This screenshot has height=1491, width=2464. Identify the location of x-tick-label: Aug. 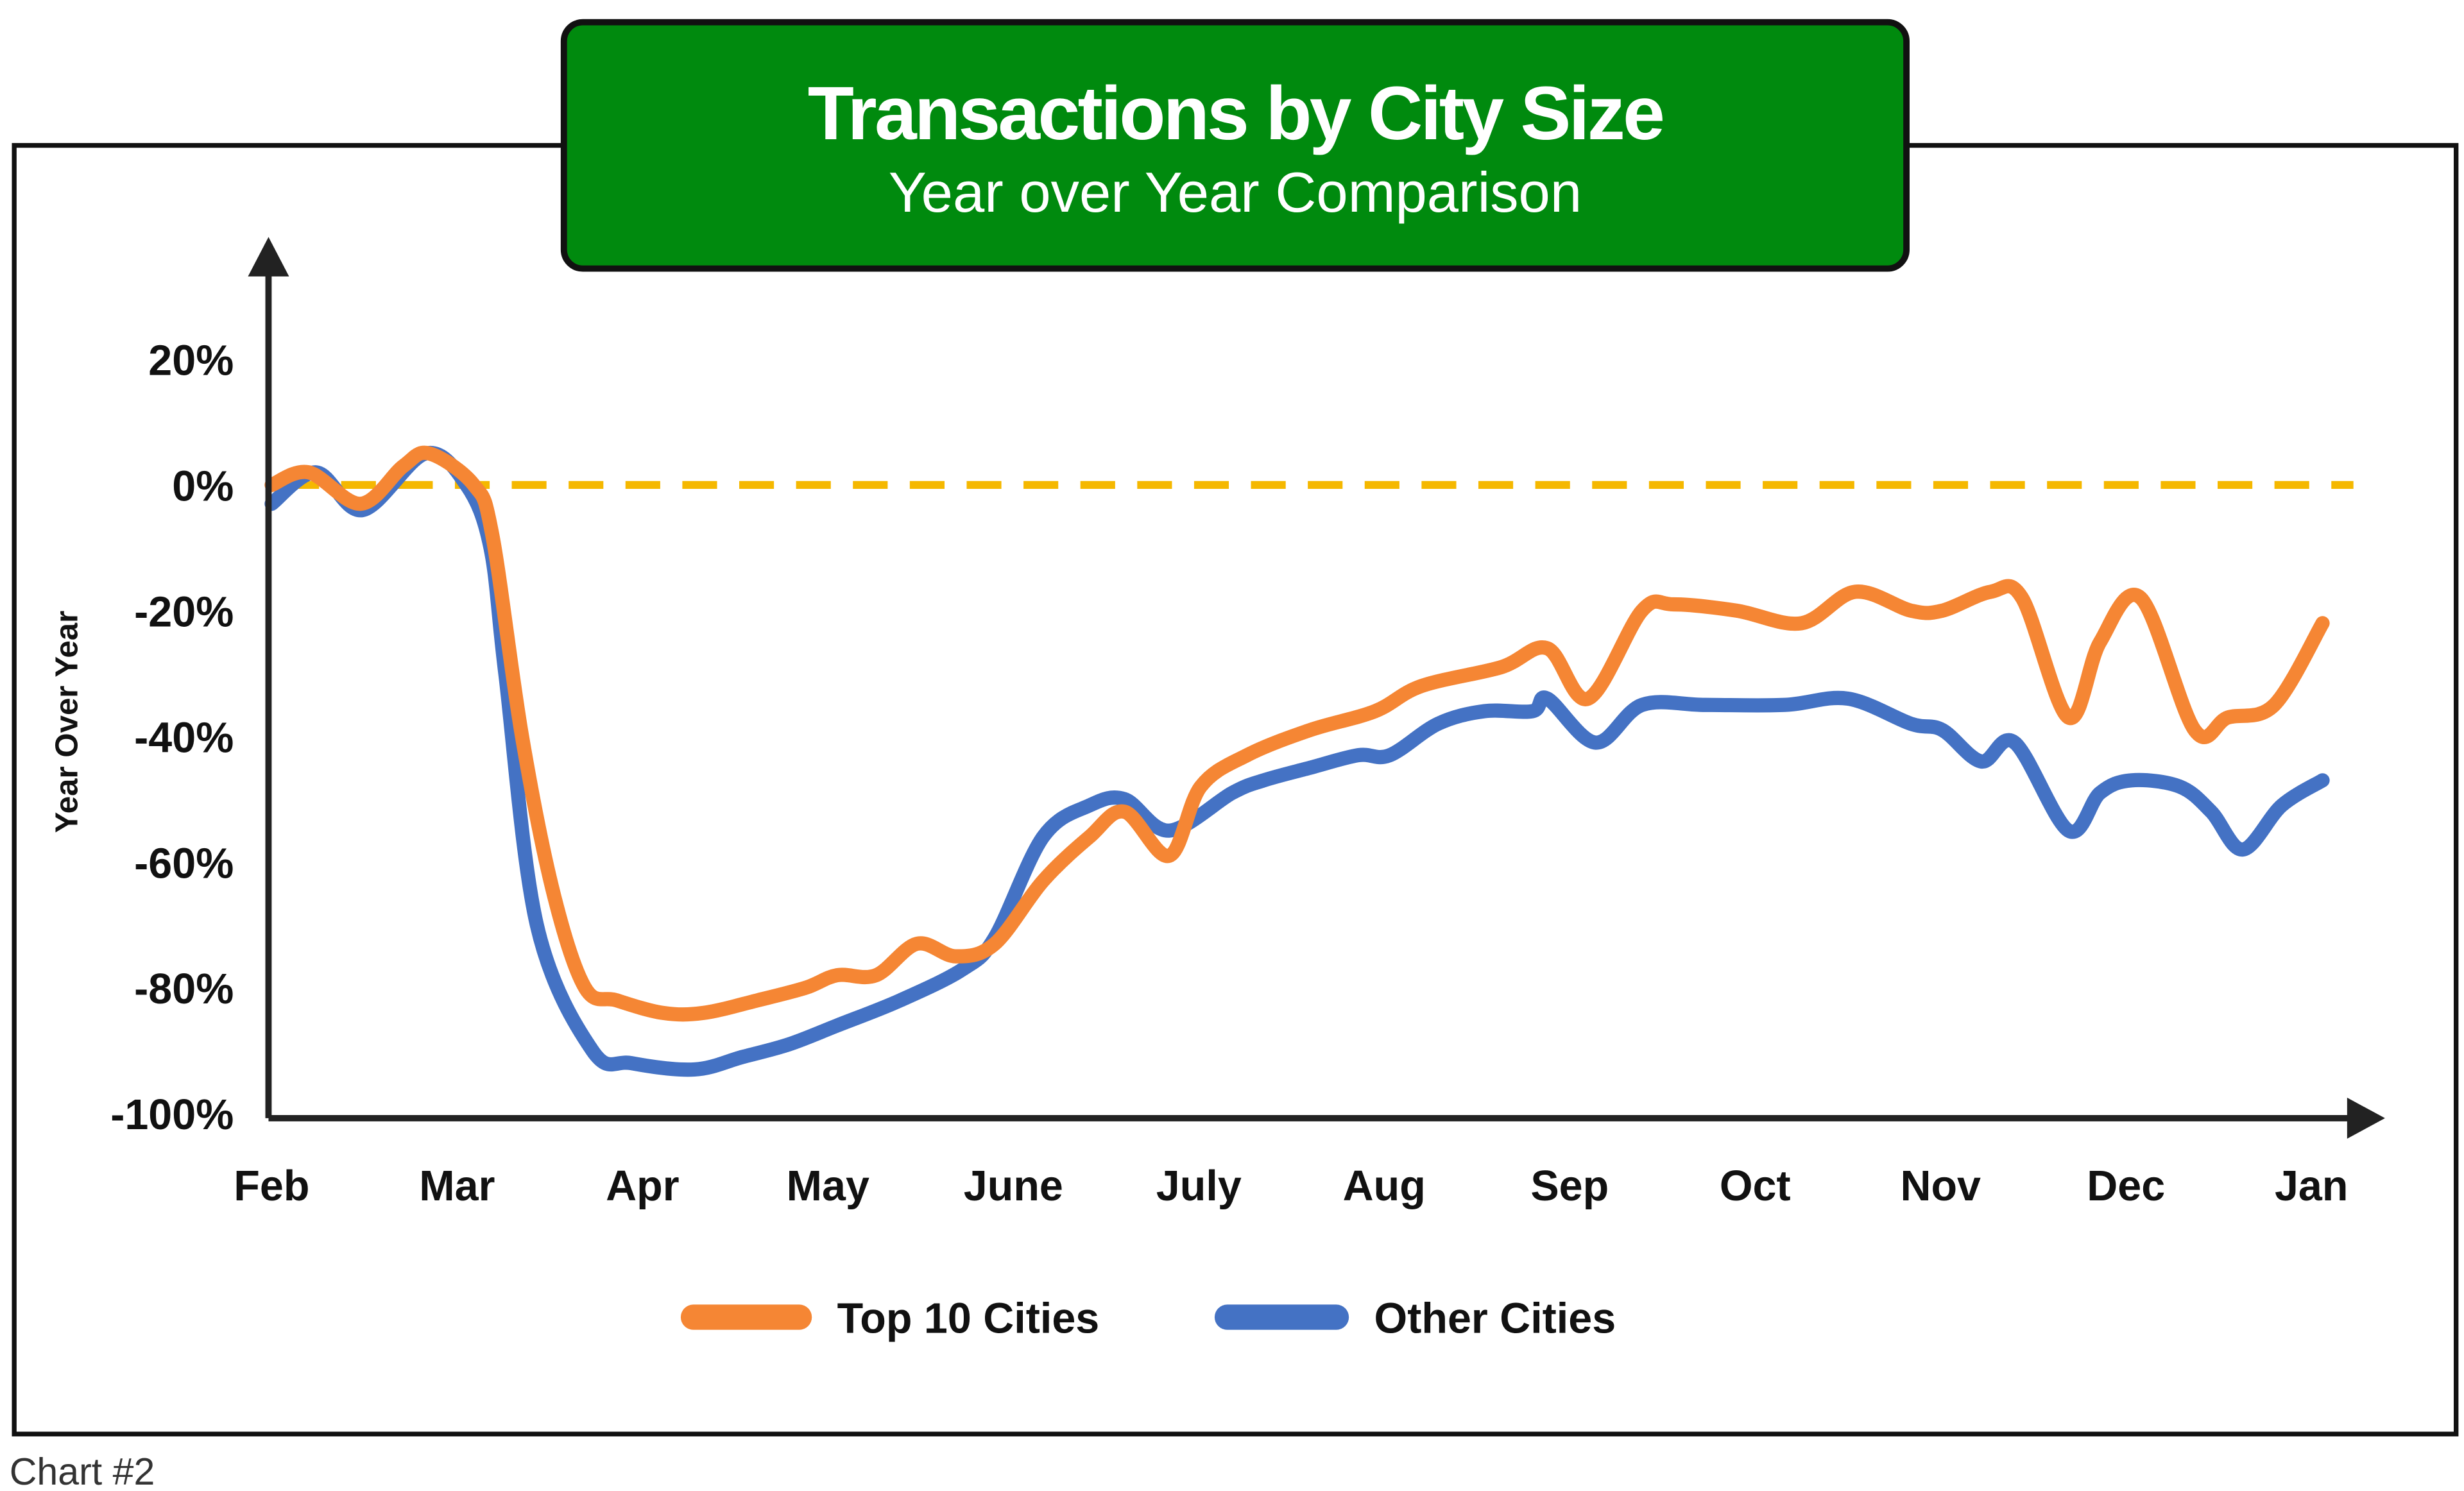
(1385, 1186).